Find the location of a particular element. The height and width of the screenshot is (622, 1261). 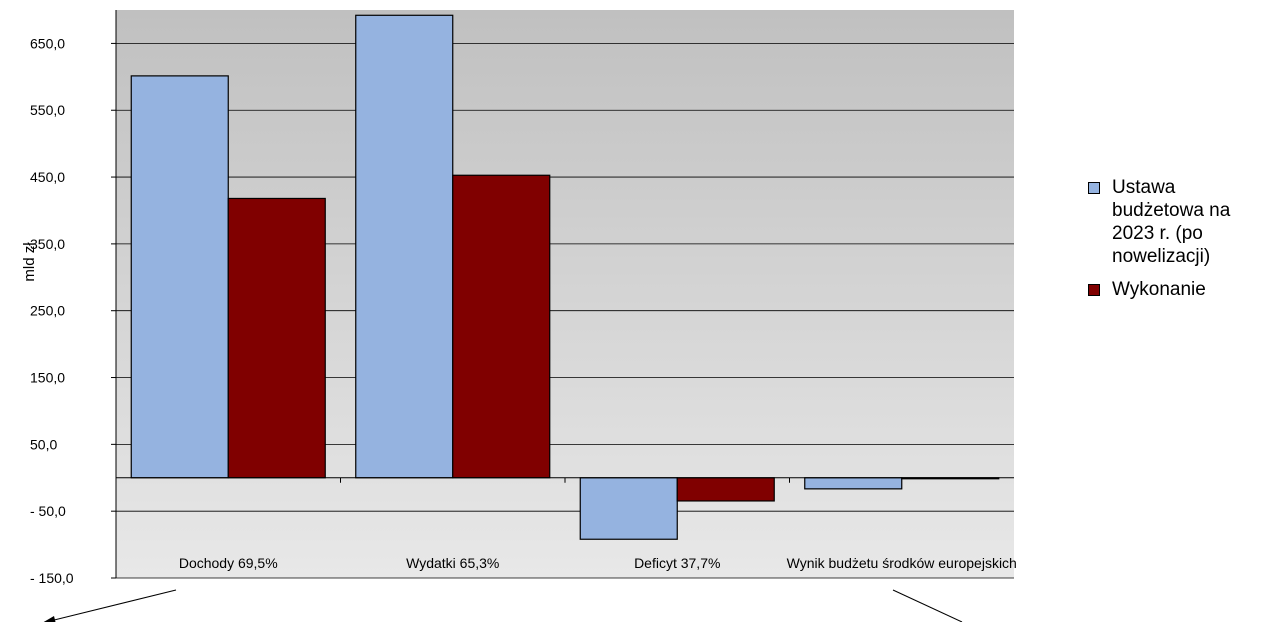

category-label: Dochody 69,5% is located at coordinates (228, 563).